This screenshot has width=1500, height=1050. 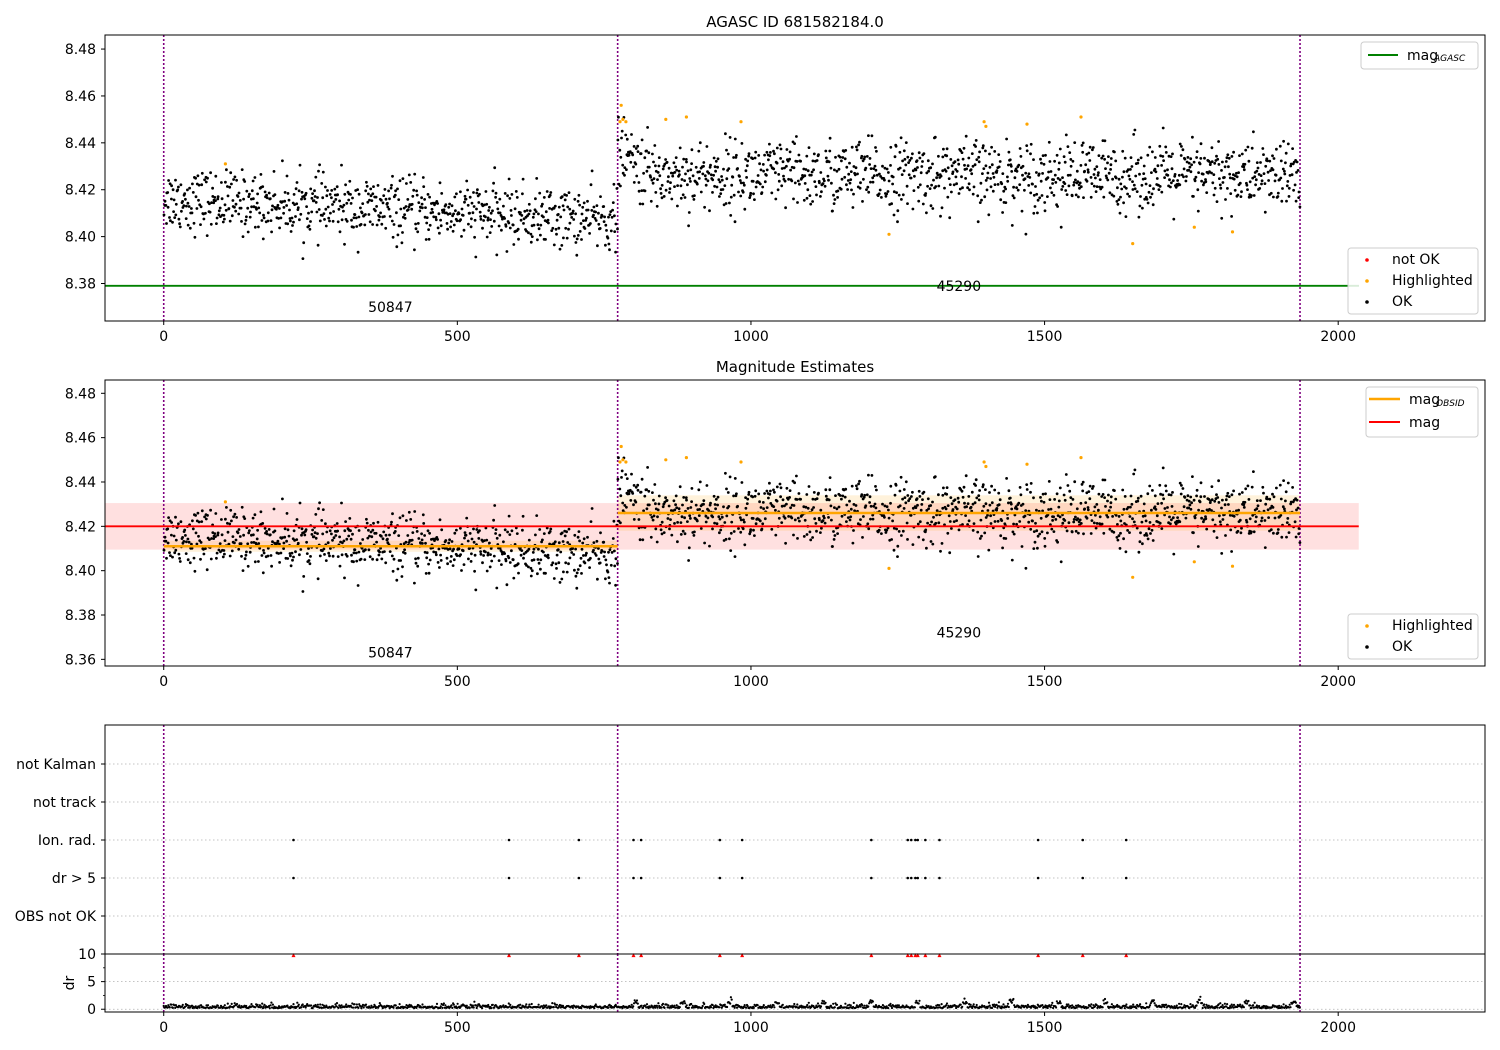 What do you see at coordinates (911, 840) in the screenshot?
I see `flag-point` at bounding box center [911, 840].